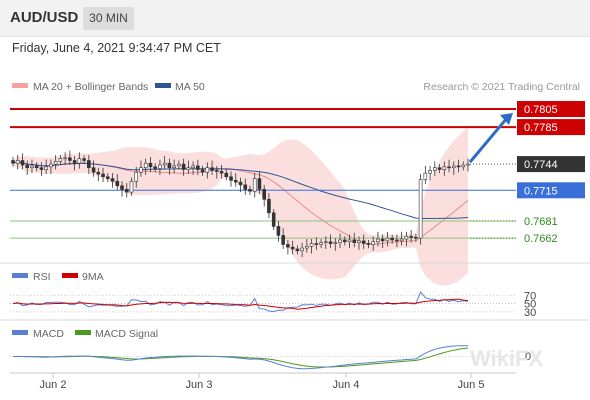 This screenshot has width=590, height=400. I want to click on x-tick-label-0: Jun 2, so click(53, 385).